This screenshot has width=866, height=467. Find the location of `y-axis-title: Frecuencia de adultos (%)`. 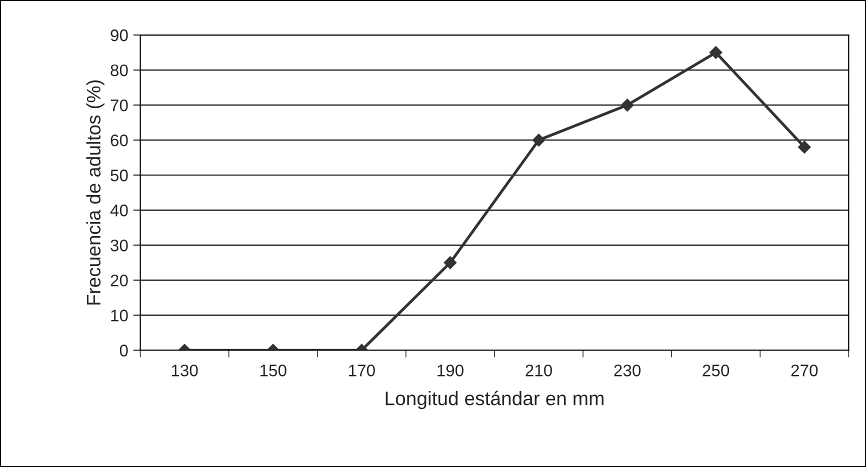

y-axis-title: Frecuencia de adultos (%) is located at coordinates (95, 192).